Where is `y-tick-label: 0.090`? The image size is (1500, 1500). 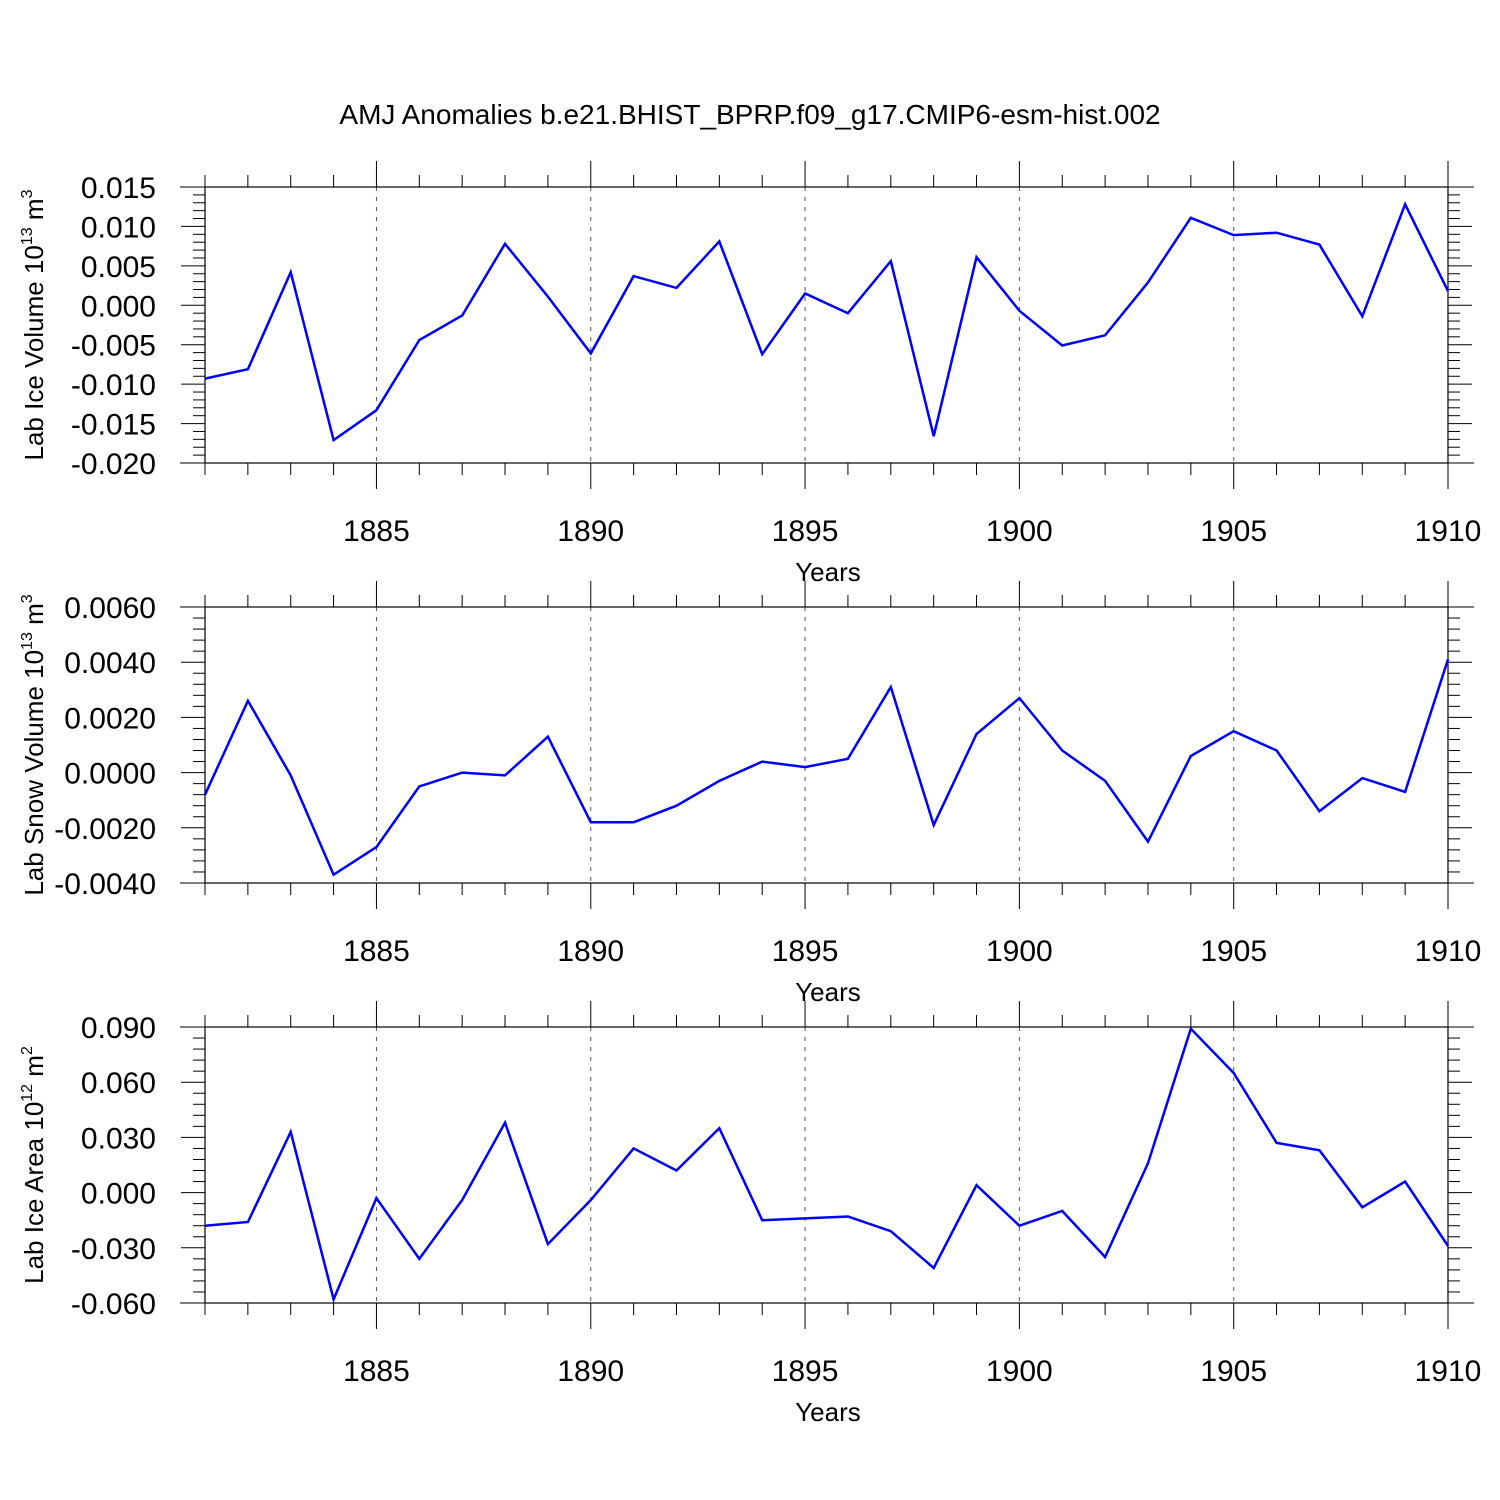 y-tick-label: 0.090 is located at coordinates (118, 1028).